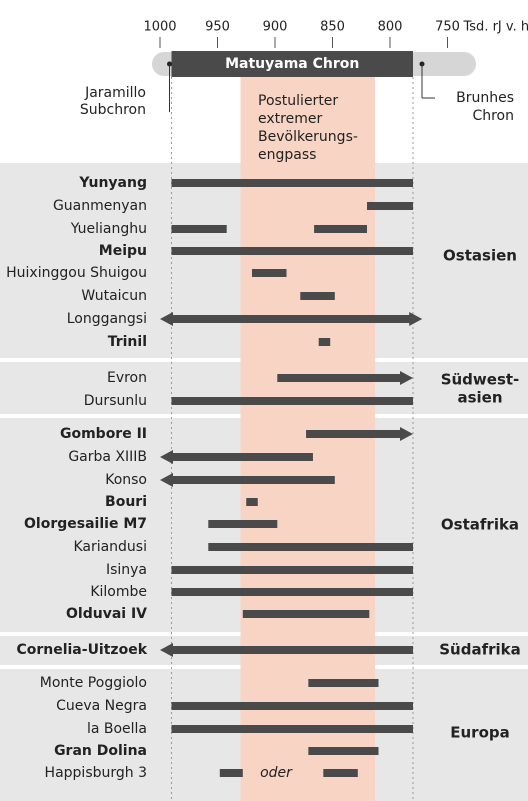 Image resolution: width=528 pixels, height=801 pixels. Describe the element at coordinates (113, 110) in the screenshot. I see `jaramillo-label-line-2: Subchron` at that location.